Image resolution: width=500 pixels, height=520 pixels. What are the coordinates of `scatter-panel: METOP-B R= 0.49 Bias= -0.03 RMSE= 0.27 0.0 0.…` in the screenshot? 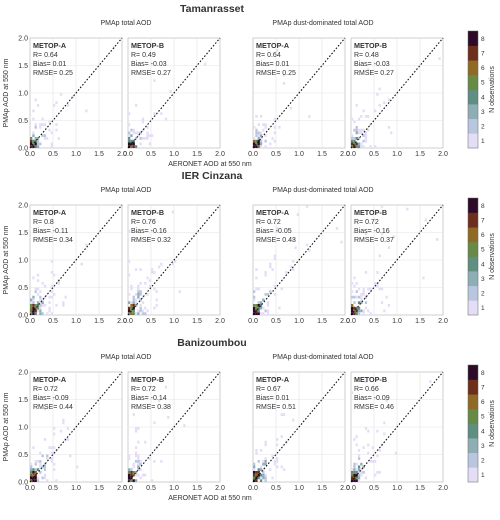 It's located at (174, 97).